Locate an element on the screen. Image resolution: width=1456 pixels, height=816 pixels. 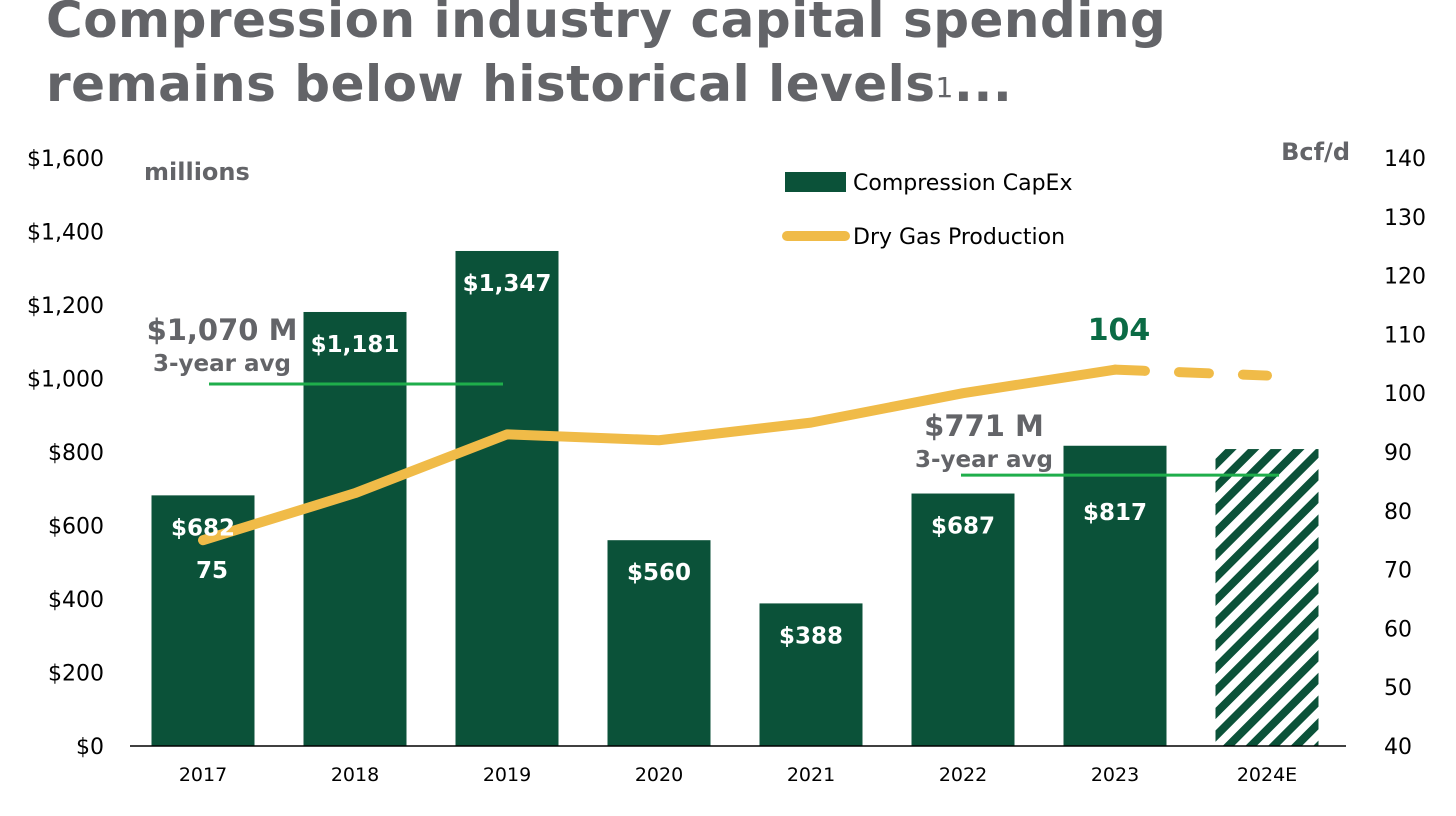
x-axis-tick: 2023 is located at coordinates (1115, 775).